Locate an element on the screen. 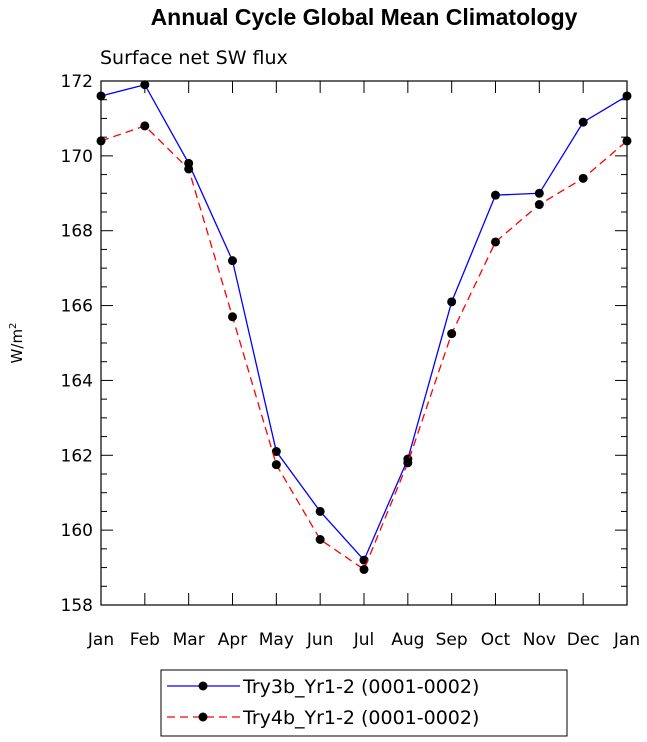 This screenshot has width=647, height=742. y-tick-label: 172 is located at coordinates (77, 82).